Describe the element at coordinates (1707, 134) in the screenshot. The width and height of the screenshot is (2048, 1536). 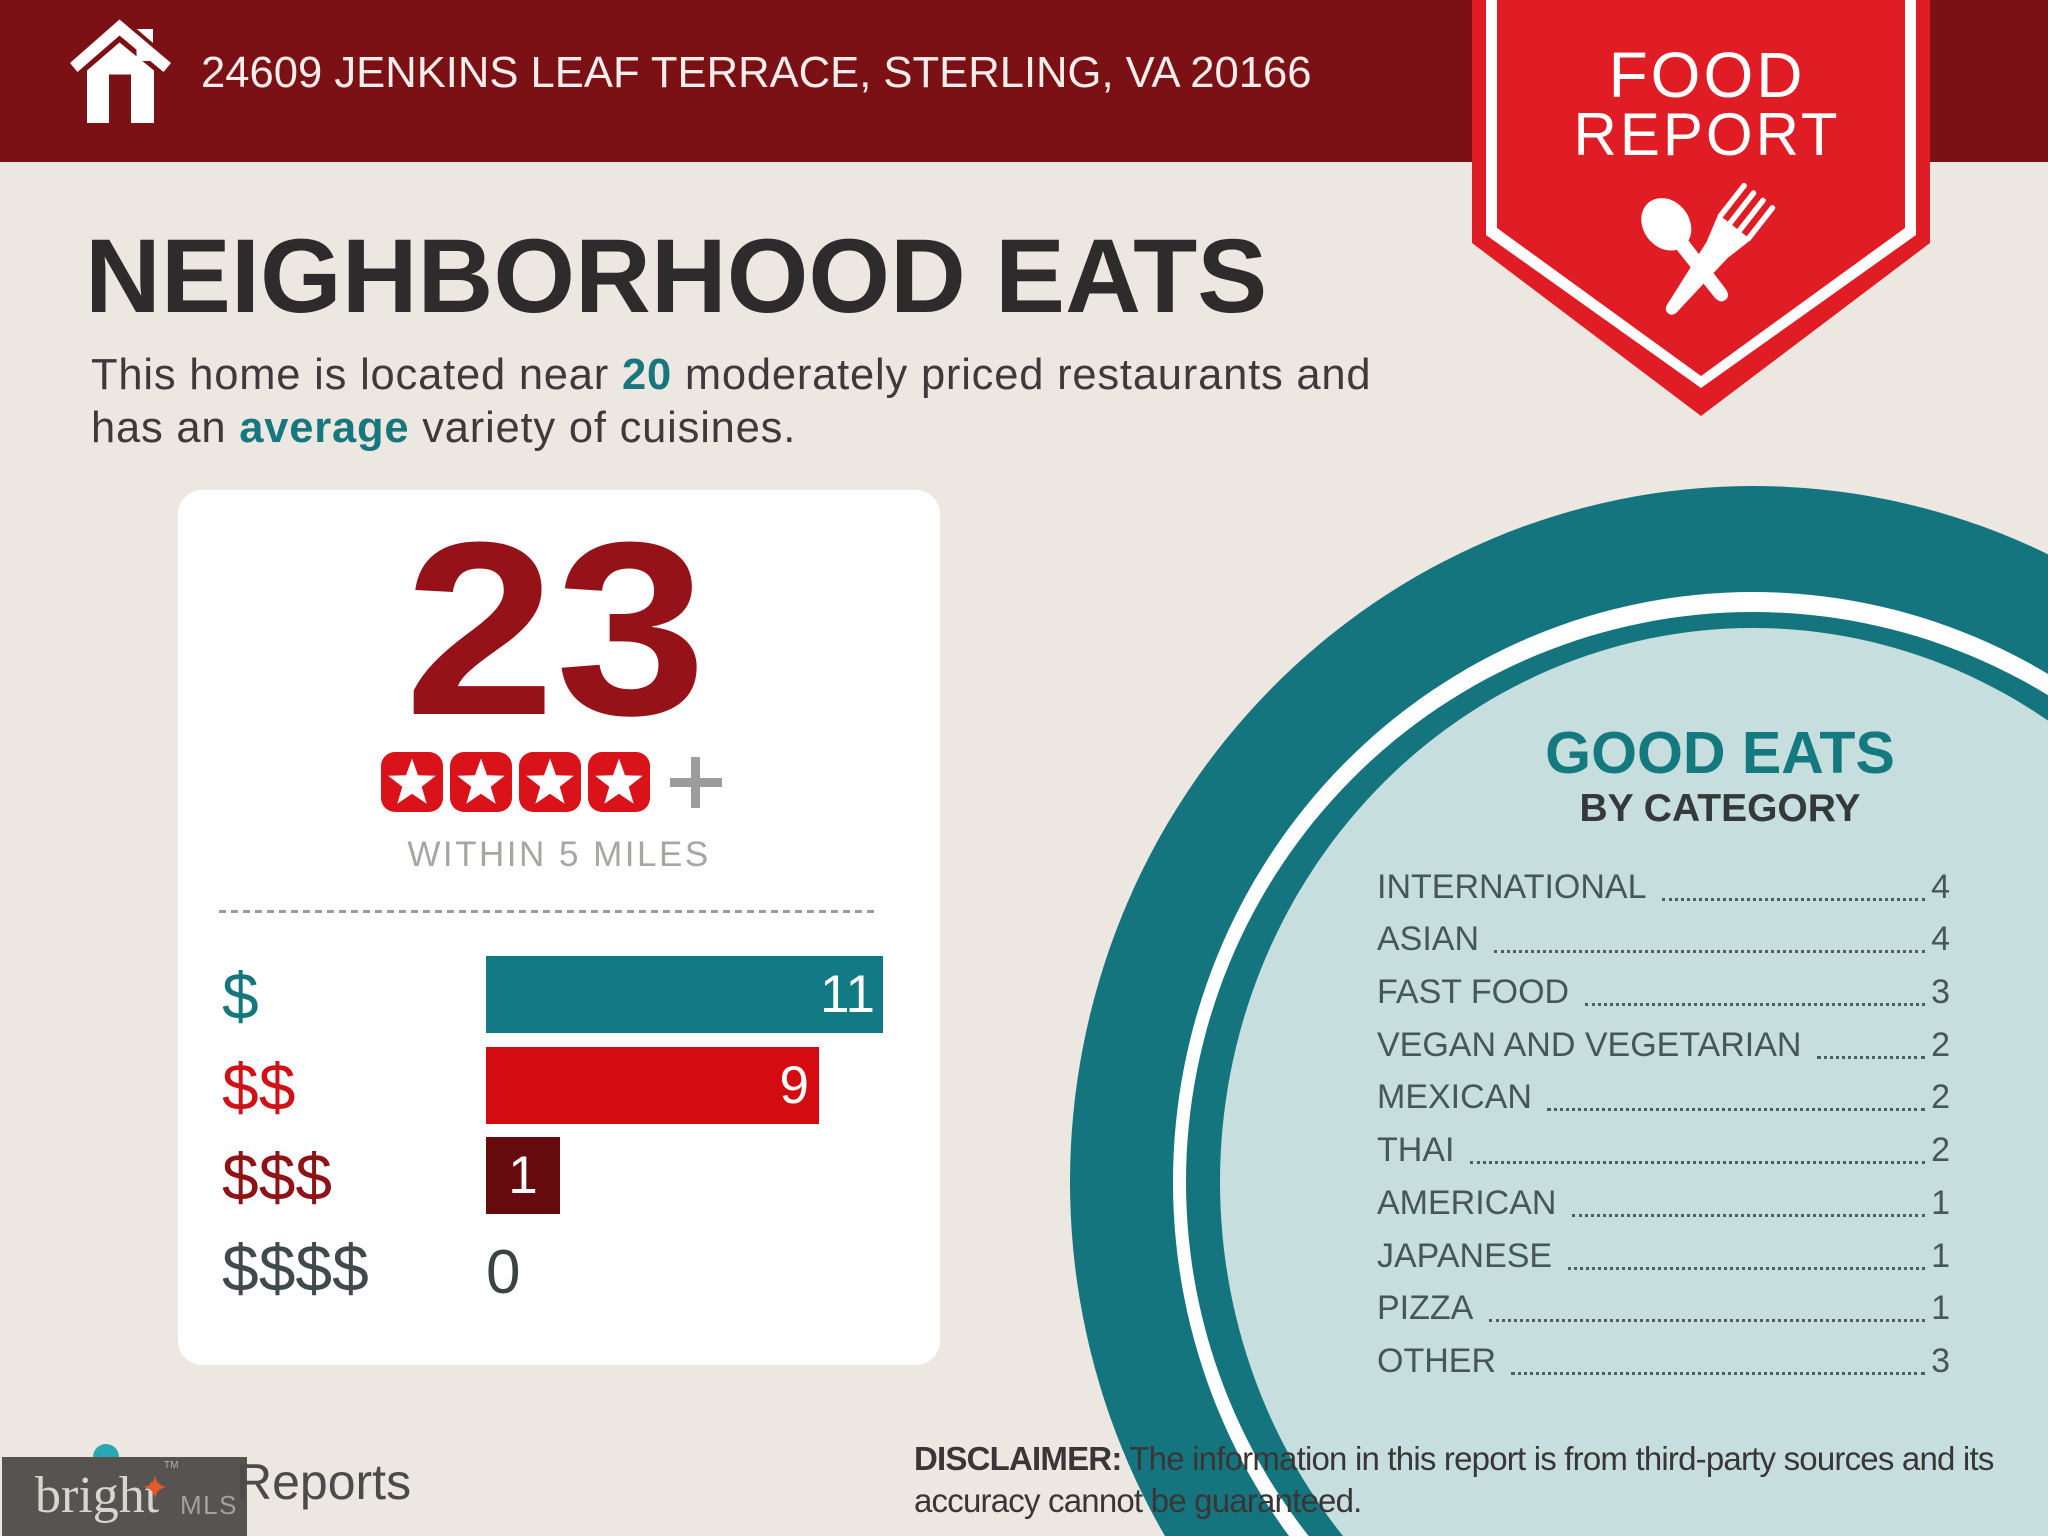
I see `svg-text: REPORT` at that location.